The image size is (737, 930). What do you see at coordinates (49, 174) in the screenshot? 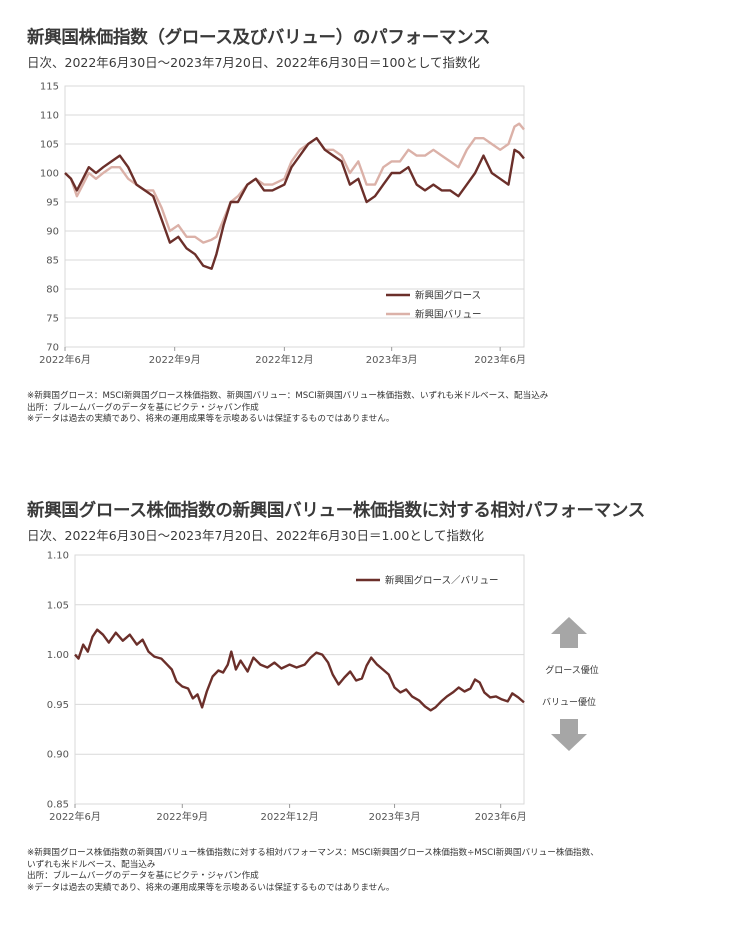
I see `y-tick-label: 100` at bounding box center [49, 174].